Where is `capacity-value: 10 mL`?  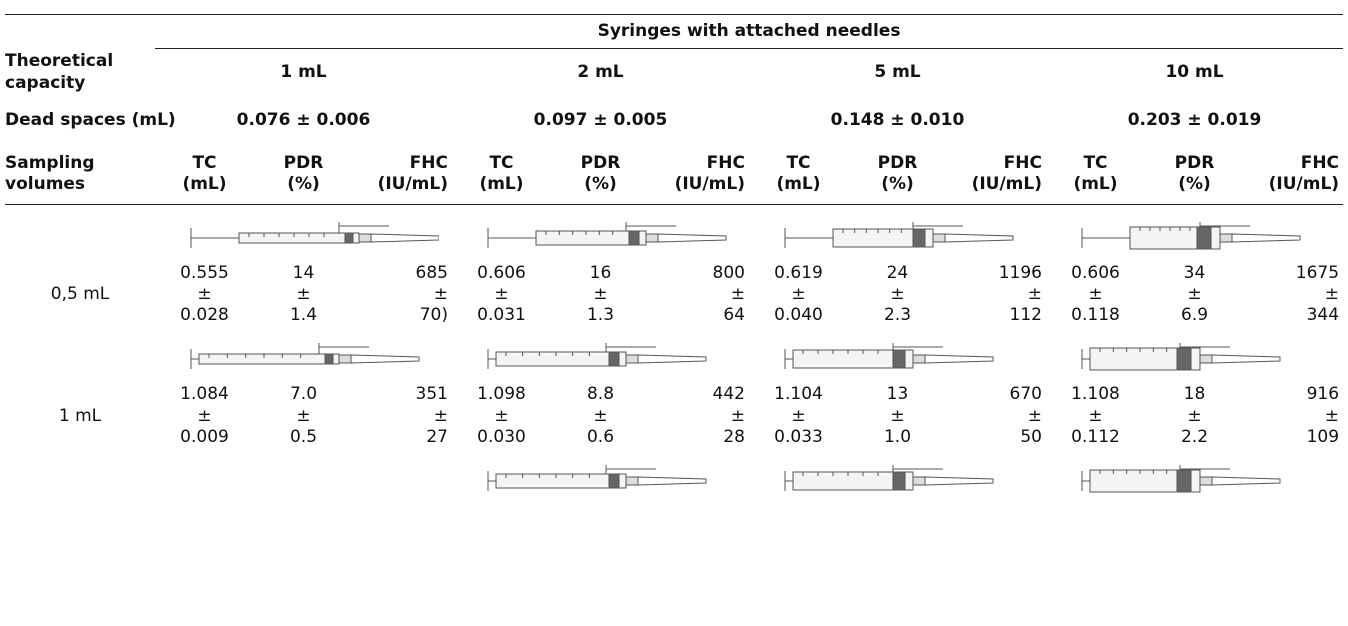
capacity-value: 10 mL is located at coordinates (1194, 72).